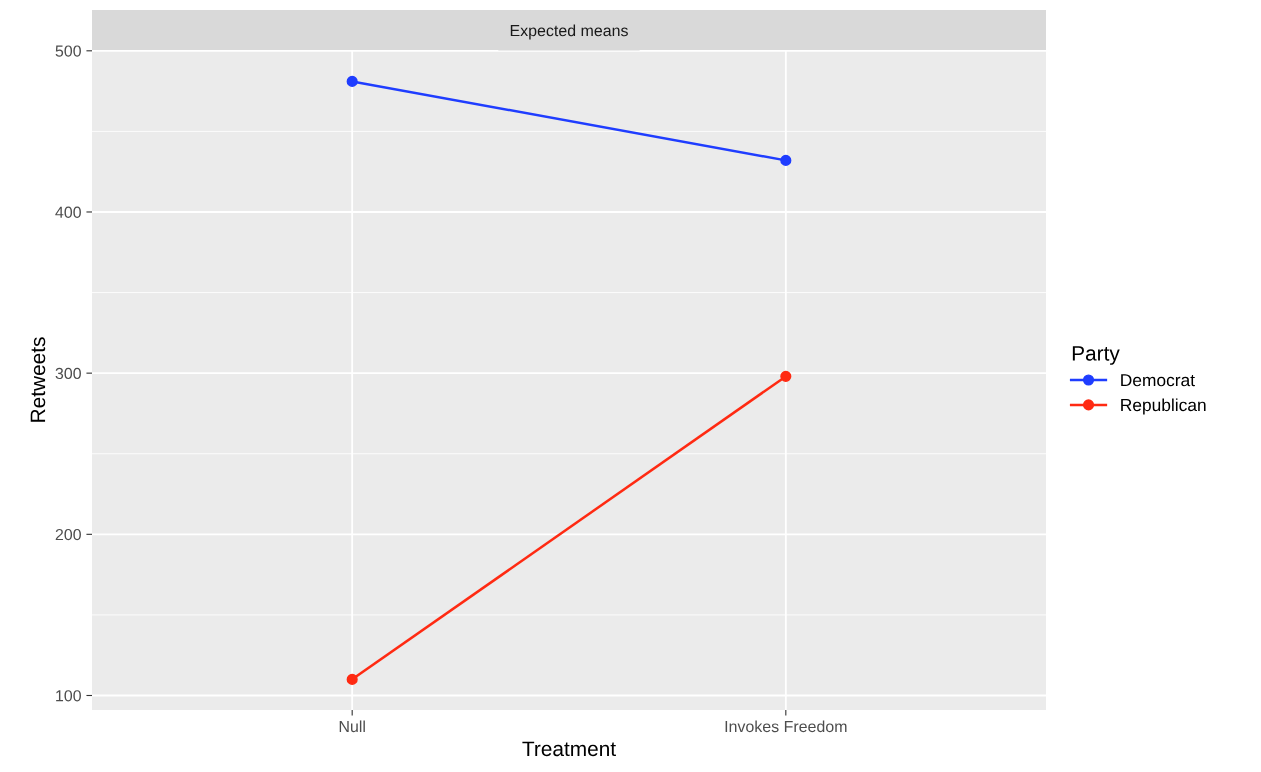  Describe the element at coordinates (1158, 380) in the screenshot. I see `legend-label: Democrat` at that location.